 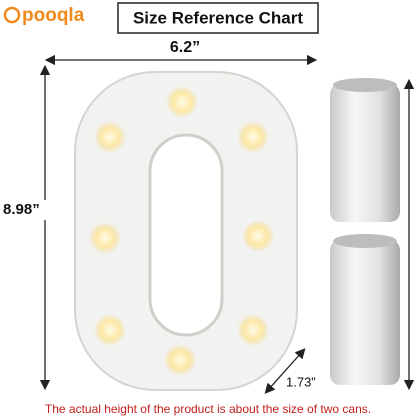 I want to click on title-box, so click(x=218, y=18).